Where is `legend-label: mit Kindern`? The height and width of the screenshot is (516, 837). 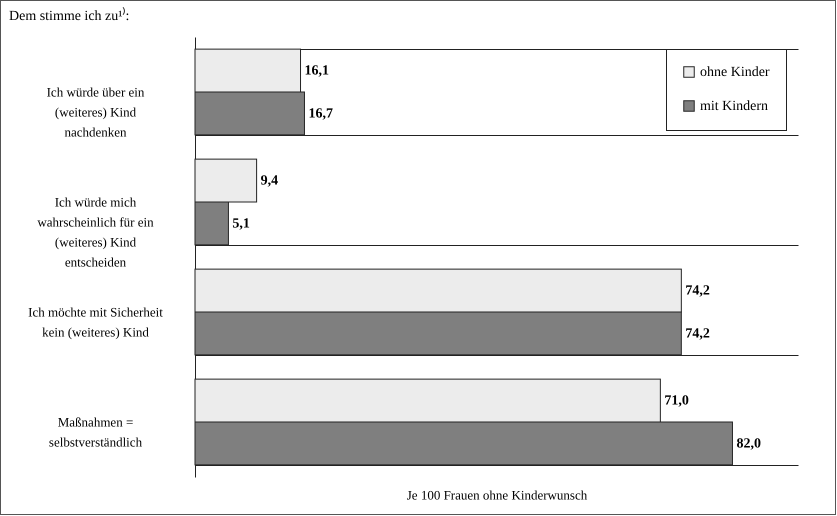 legend-label: mit Kindern is located at coordinates (734, 106).